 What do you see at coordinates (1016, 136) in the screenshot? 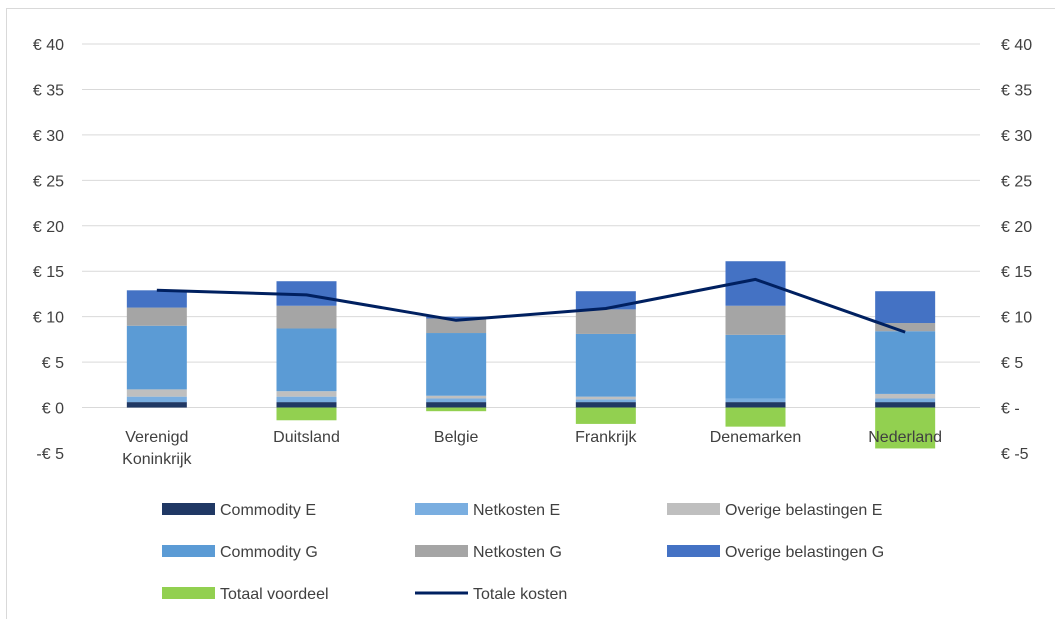
I see `right-tick-label: € 30` at bounding box center [1016, 136].